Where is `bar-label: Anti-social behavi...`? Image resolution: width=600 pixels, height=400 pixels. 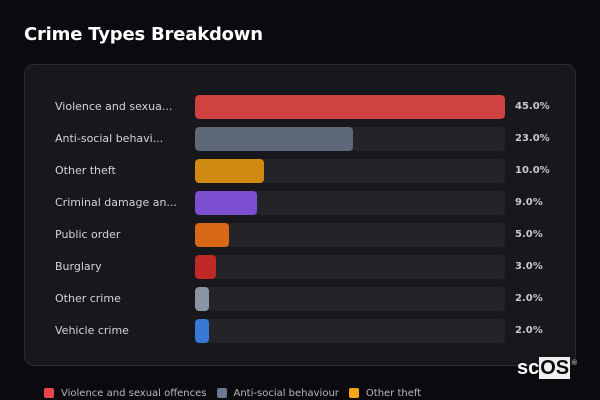 bar-label: Anti-social behavi... is located at coordinates (109, 138).